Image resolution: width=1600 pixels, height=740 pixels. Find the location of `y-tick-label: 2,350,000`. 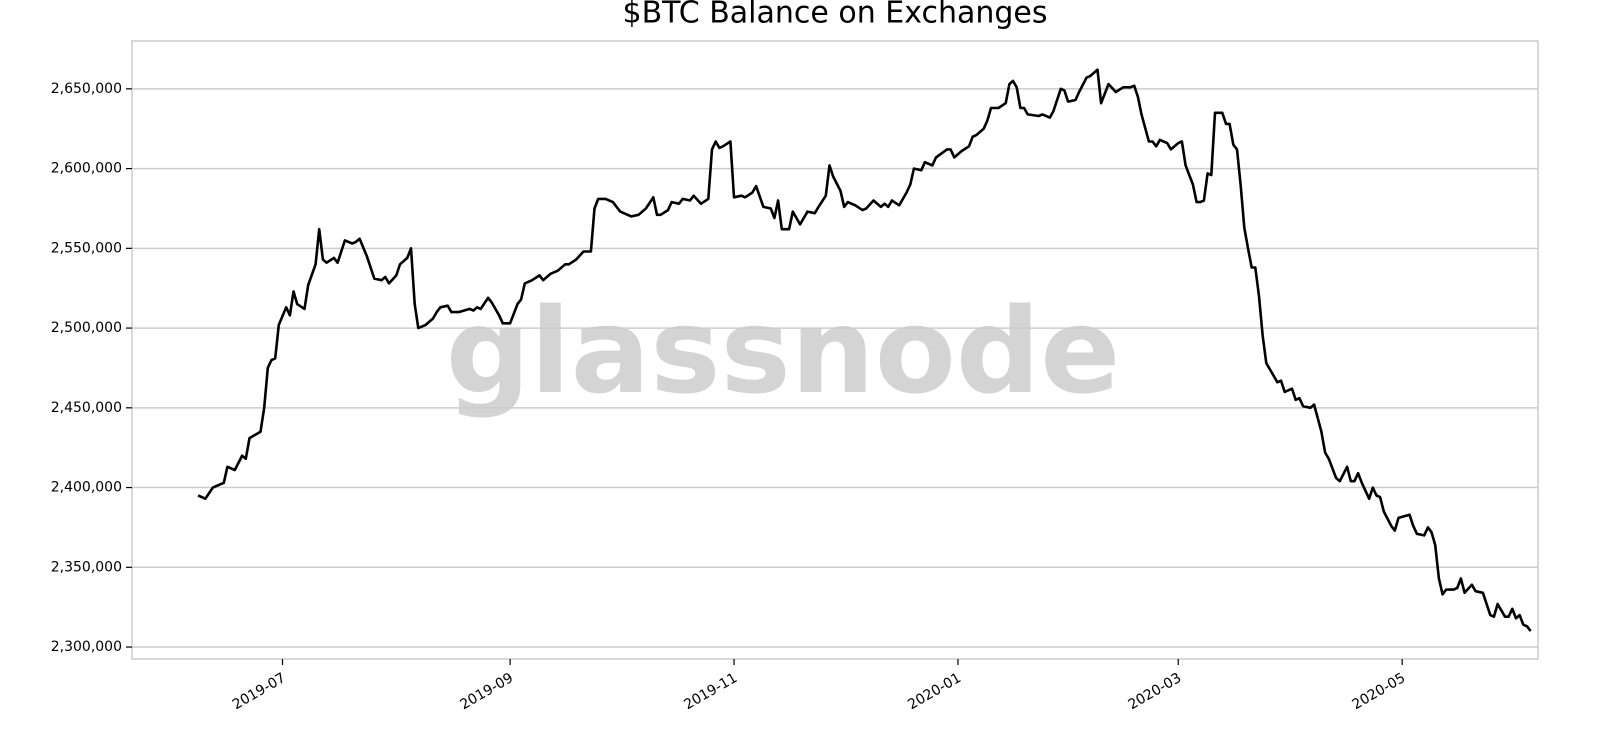

y-tick-label: 2,350,000 is located at coordinates (86, 567).